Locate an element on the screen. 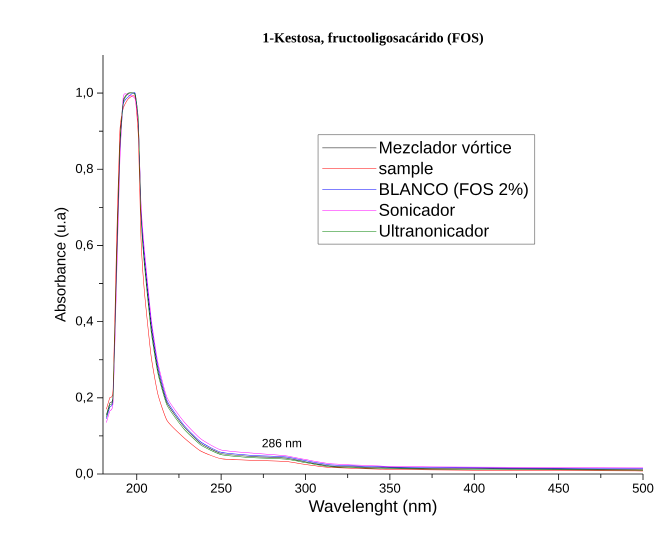  y-tick-label: 1,0 is located at coordinates (84, 93).